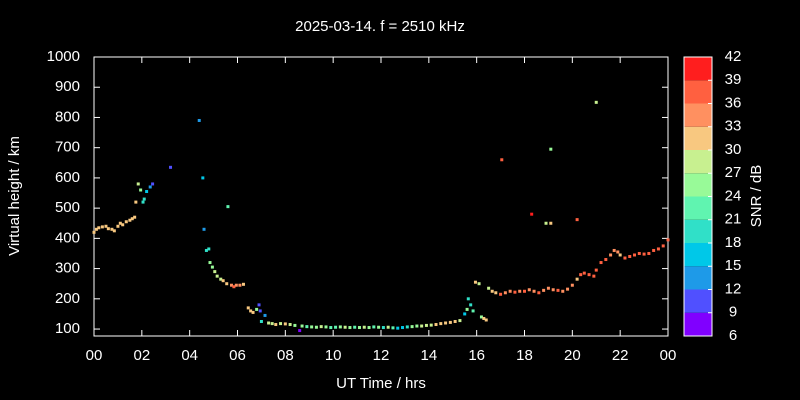 This screenshot has width=800, height=400. What do you see at coordinates (733, 219) in the screenshot?
I see `colorbar-tick-label: 21` at bounding box center [733, 219].